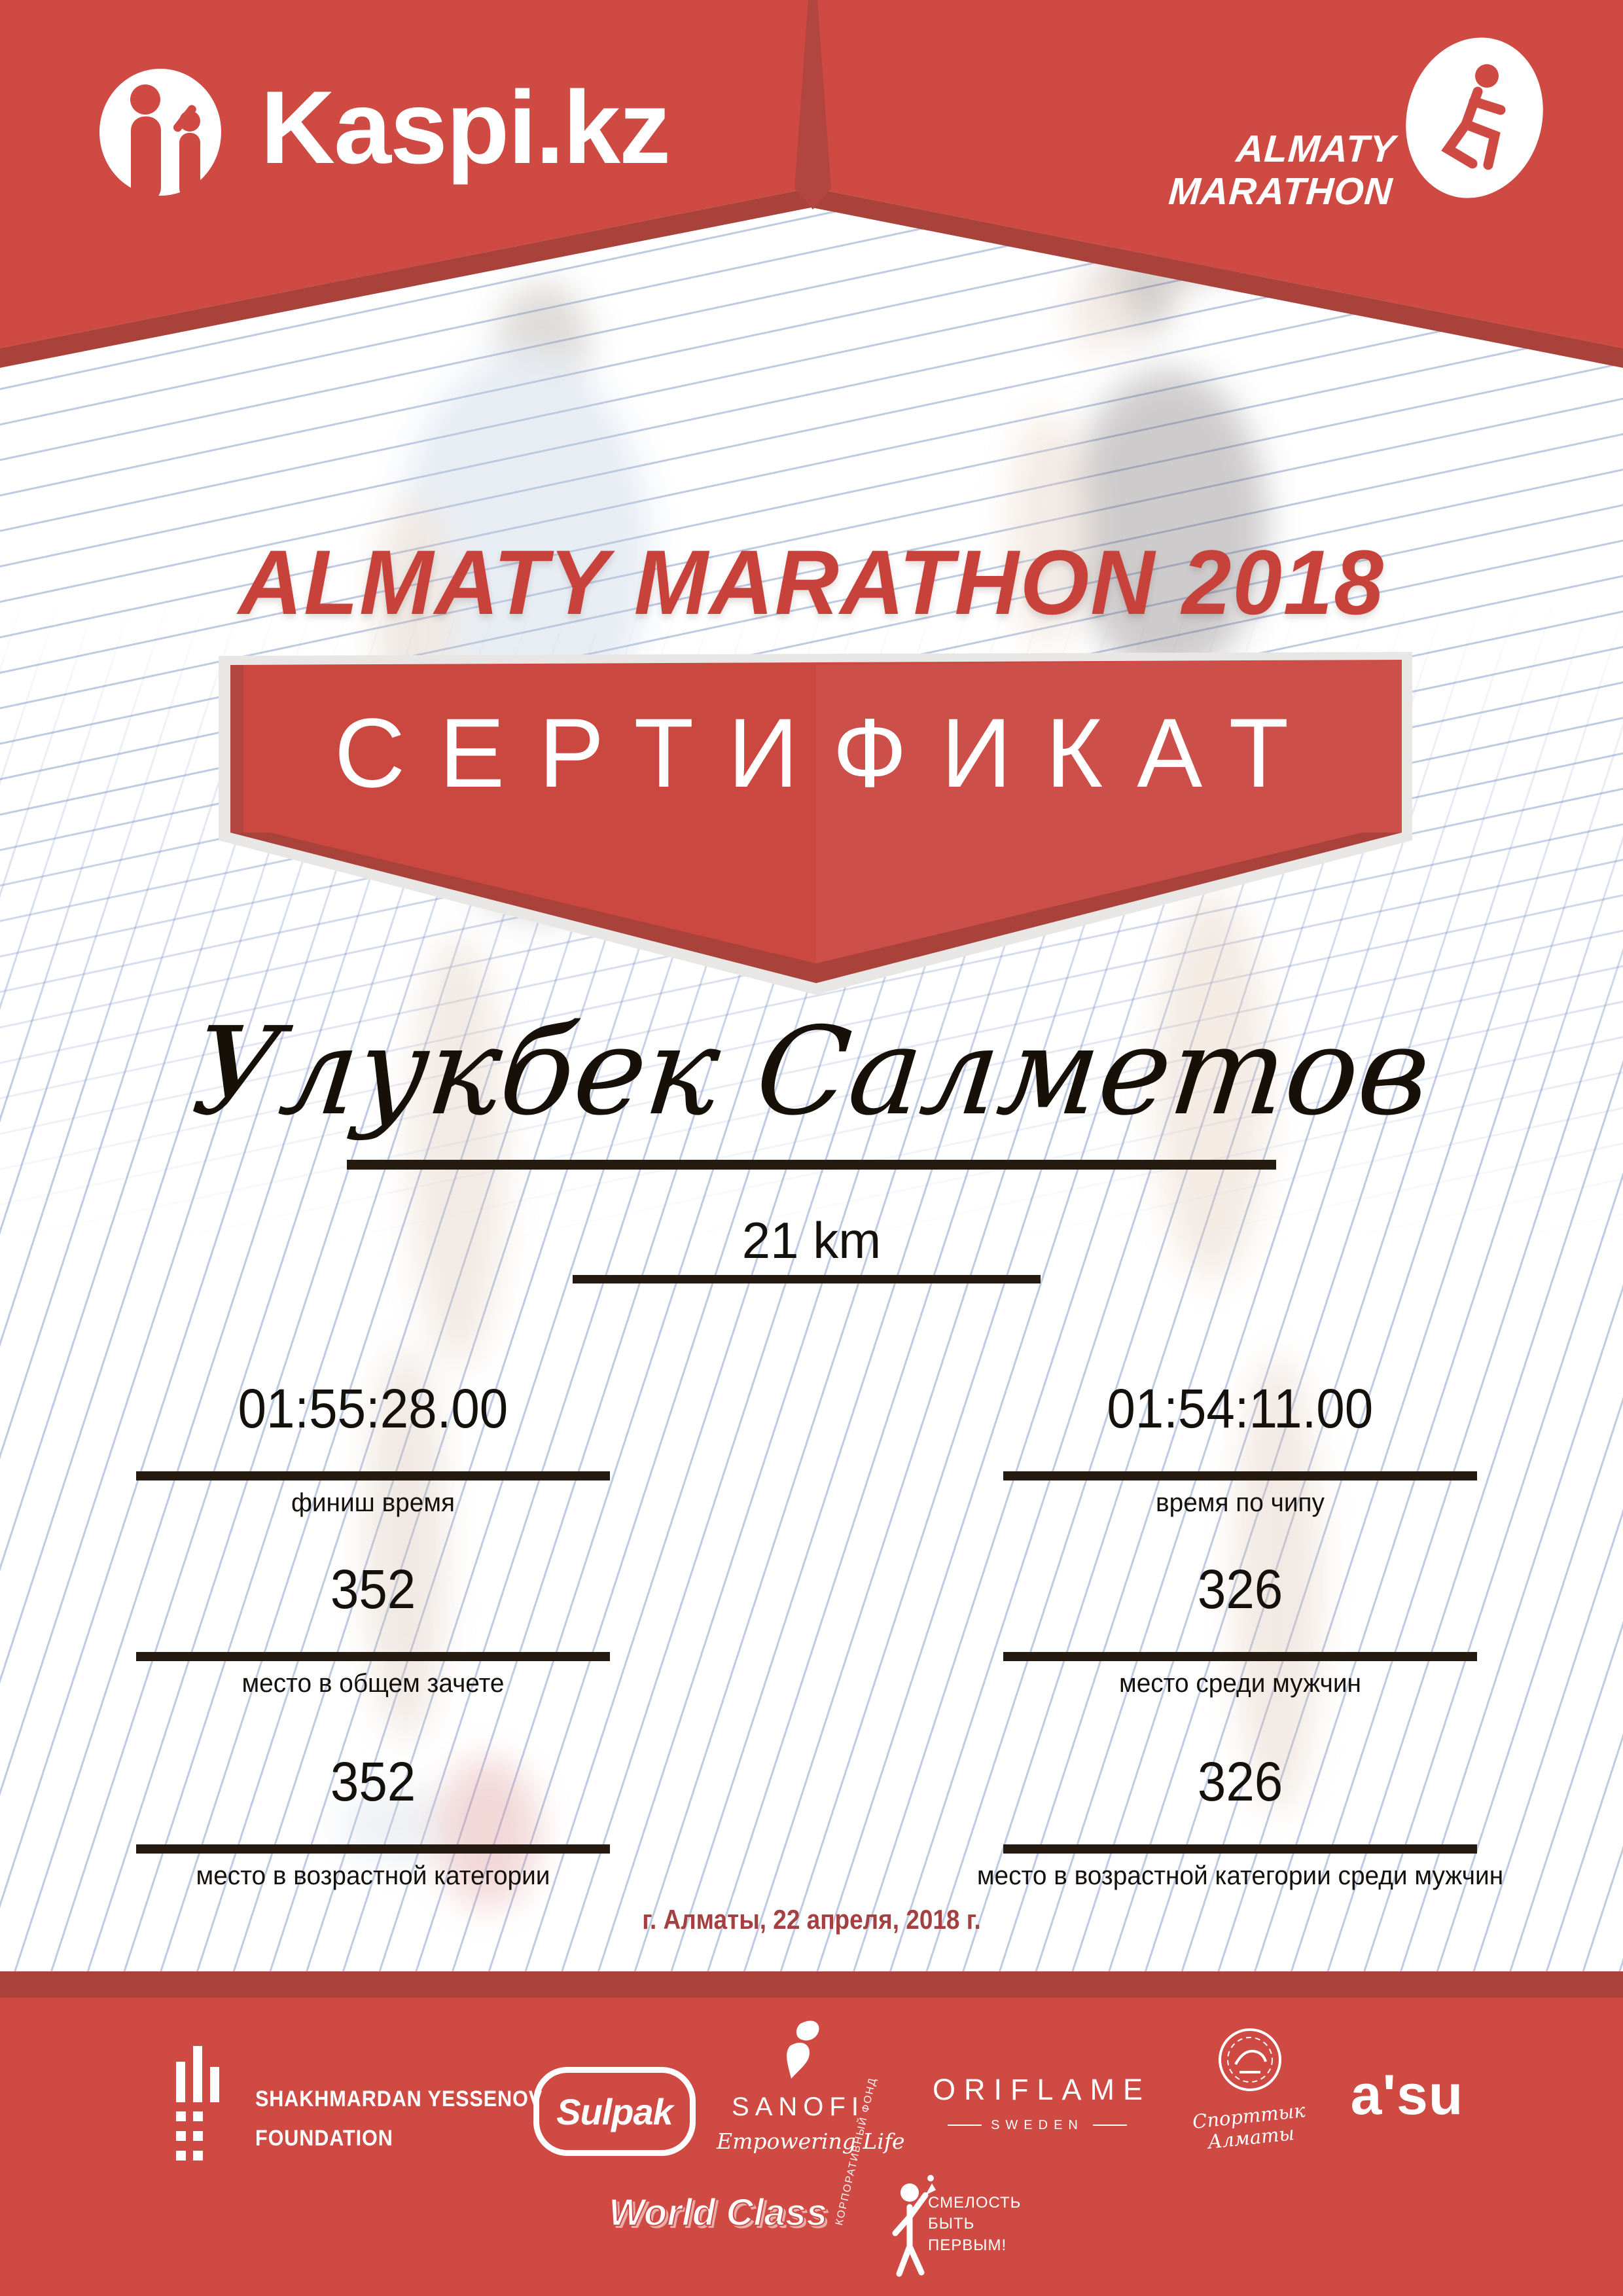  What do you see at coordinates (811, 1920) in the screenshot?
I see `event-date: г. Алматы, 22 апреля, 2018 г.` at bounding box center [811, 1920].